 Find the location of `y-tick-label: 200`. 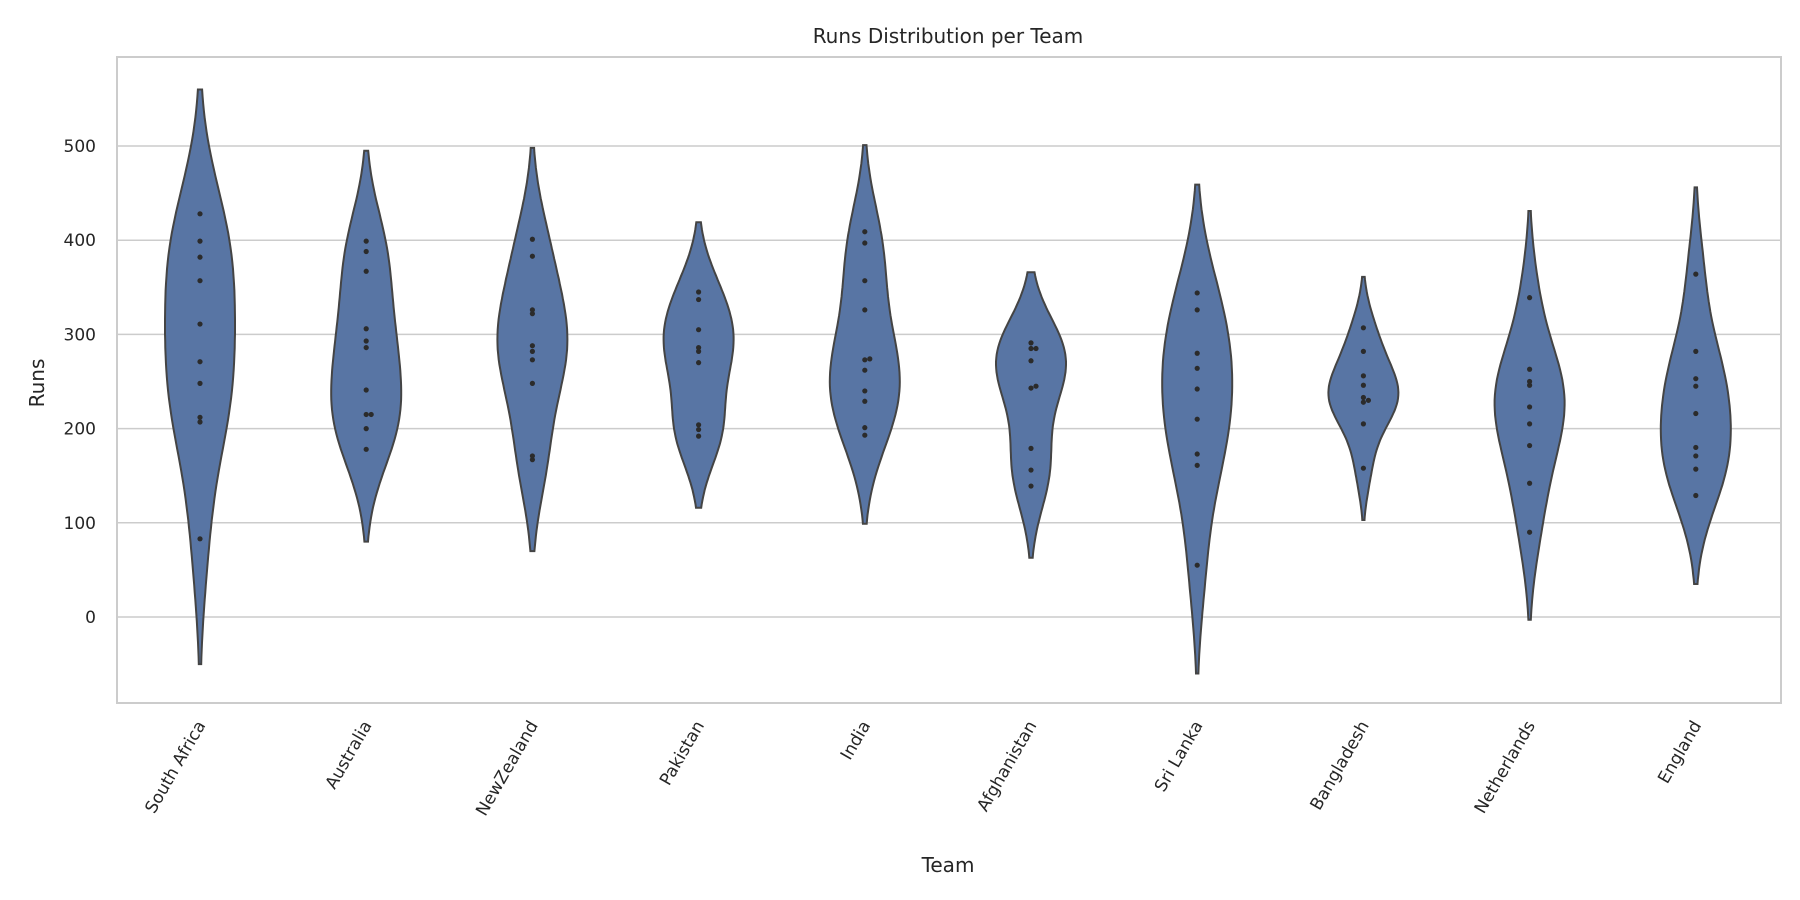

y-tick-label: 200 is located at coordinates (80, 430).